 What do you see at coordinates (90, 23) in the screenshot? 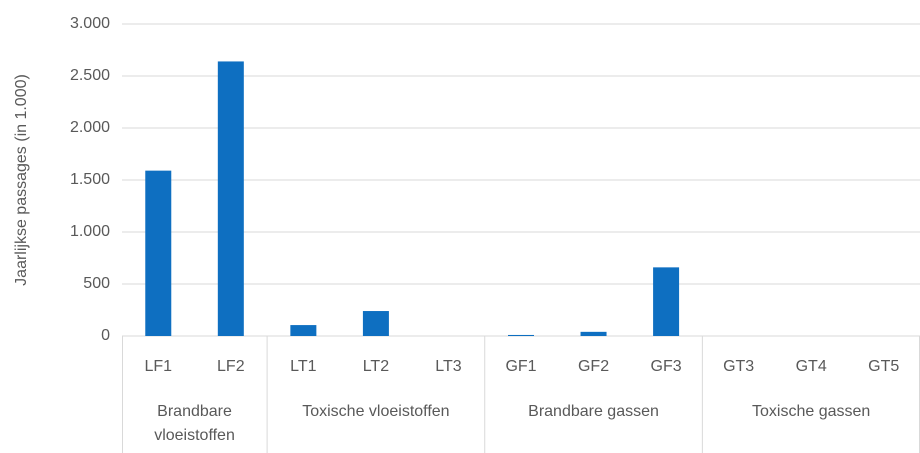
I see `y-tick-label: 3.000` at bounding box center [90, 23].